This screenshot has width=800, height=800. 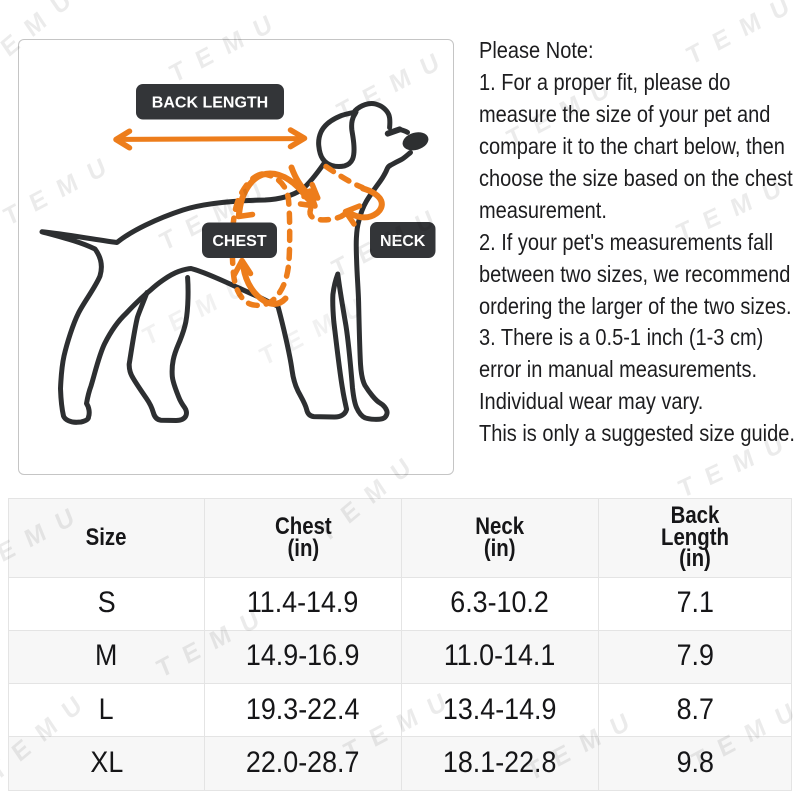 What do you see at coordinates (209, 102) in the screenshot?
I see `svg-text: BACK LENGTH` at bounding box center [209, 102].